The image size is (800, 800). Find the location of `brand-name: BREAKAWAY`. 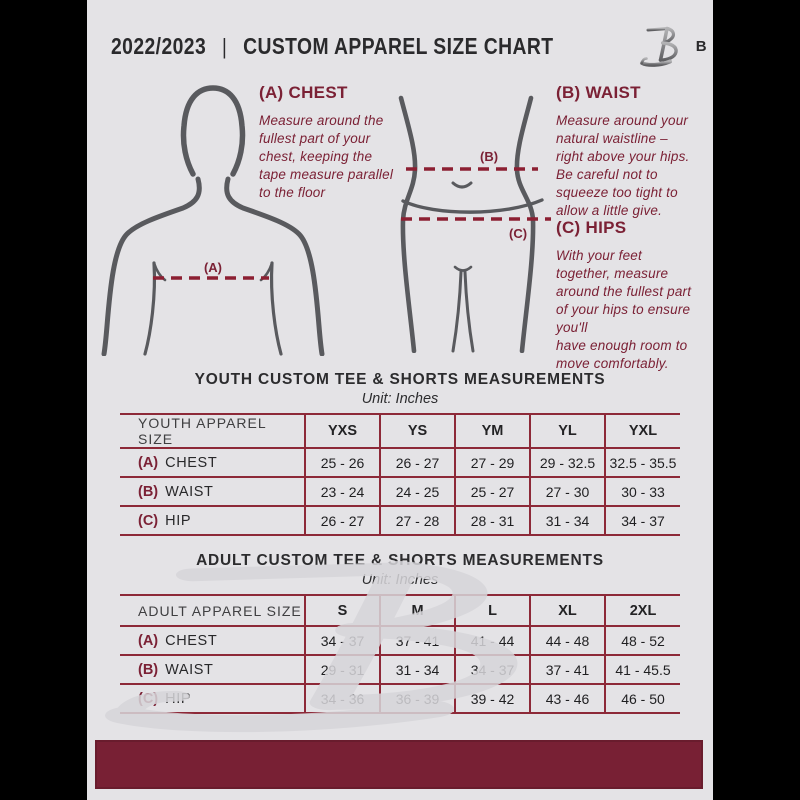

brand-name: BREAKAWAY is located at coordinates (704, 46).